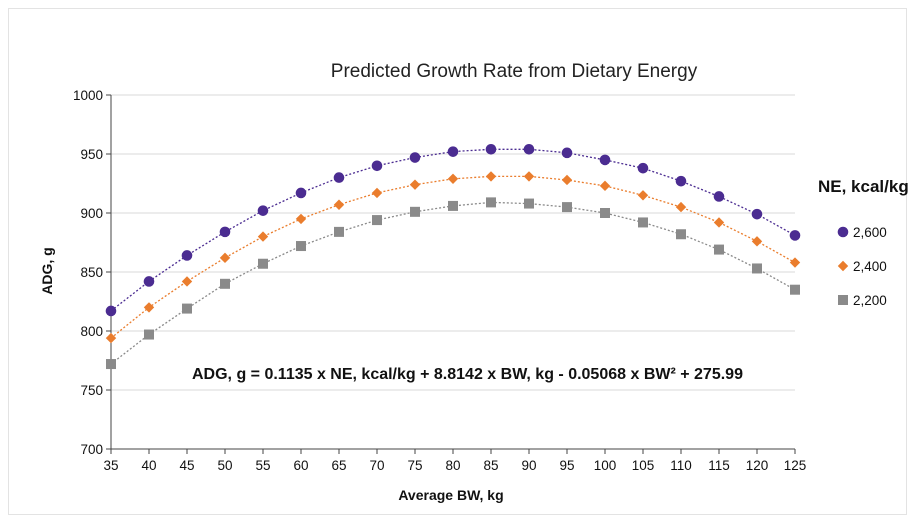 Image resolution: width=917 pixels, height=523 pixels. Describe the element at coordinates (452, 465) in the screenshot. I see `x-tick-label: 80` at that location.